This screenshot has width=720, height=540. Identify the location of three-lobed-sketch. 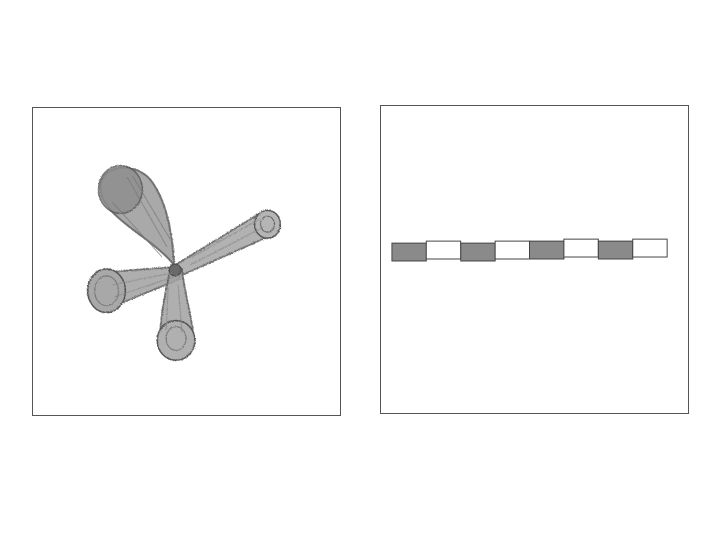
(184, 263).